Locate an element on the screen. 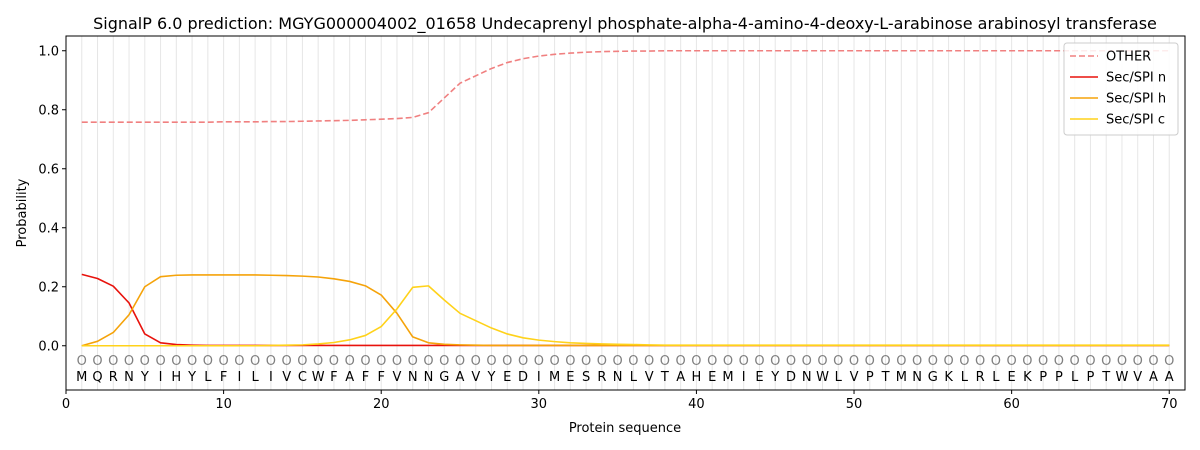 The width and height of the screenshot is (1200, 450). legend: OTHER Sec/SPI n Sec/SPI h Sec/SPI c is located at coordinates (1121, 89).